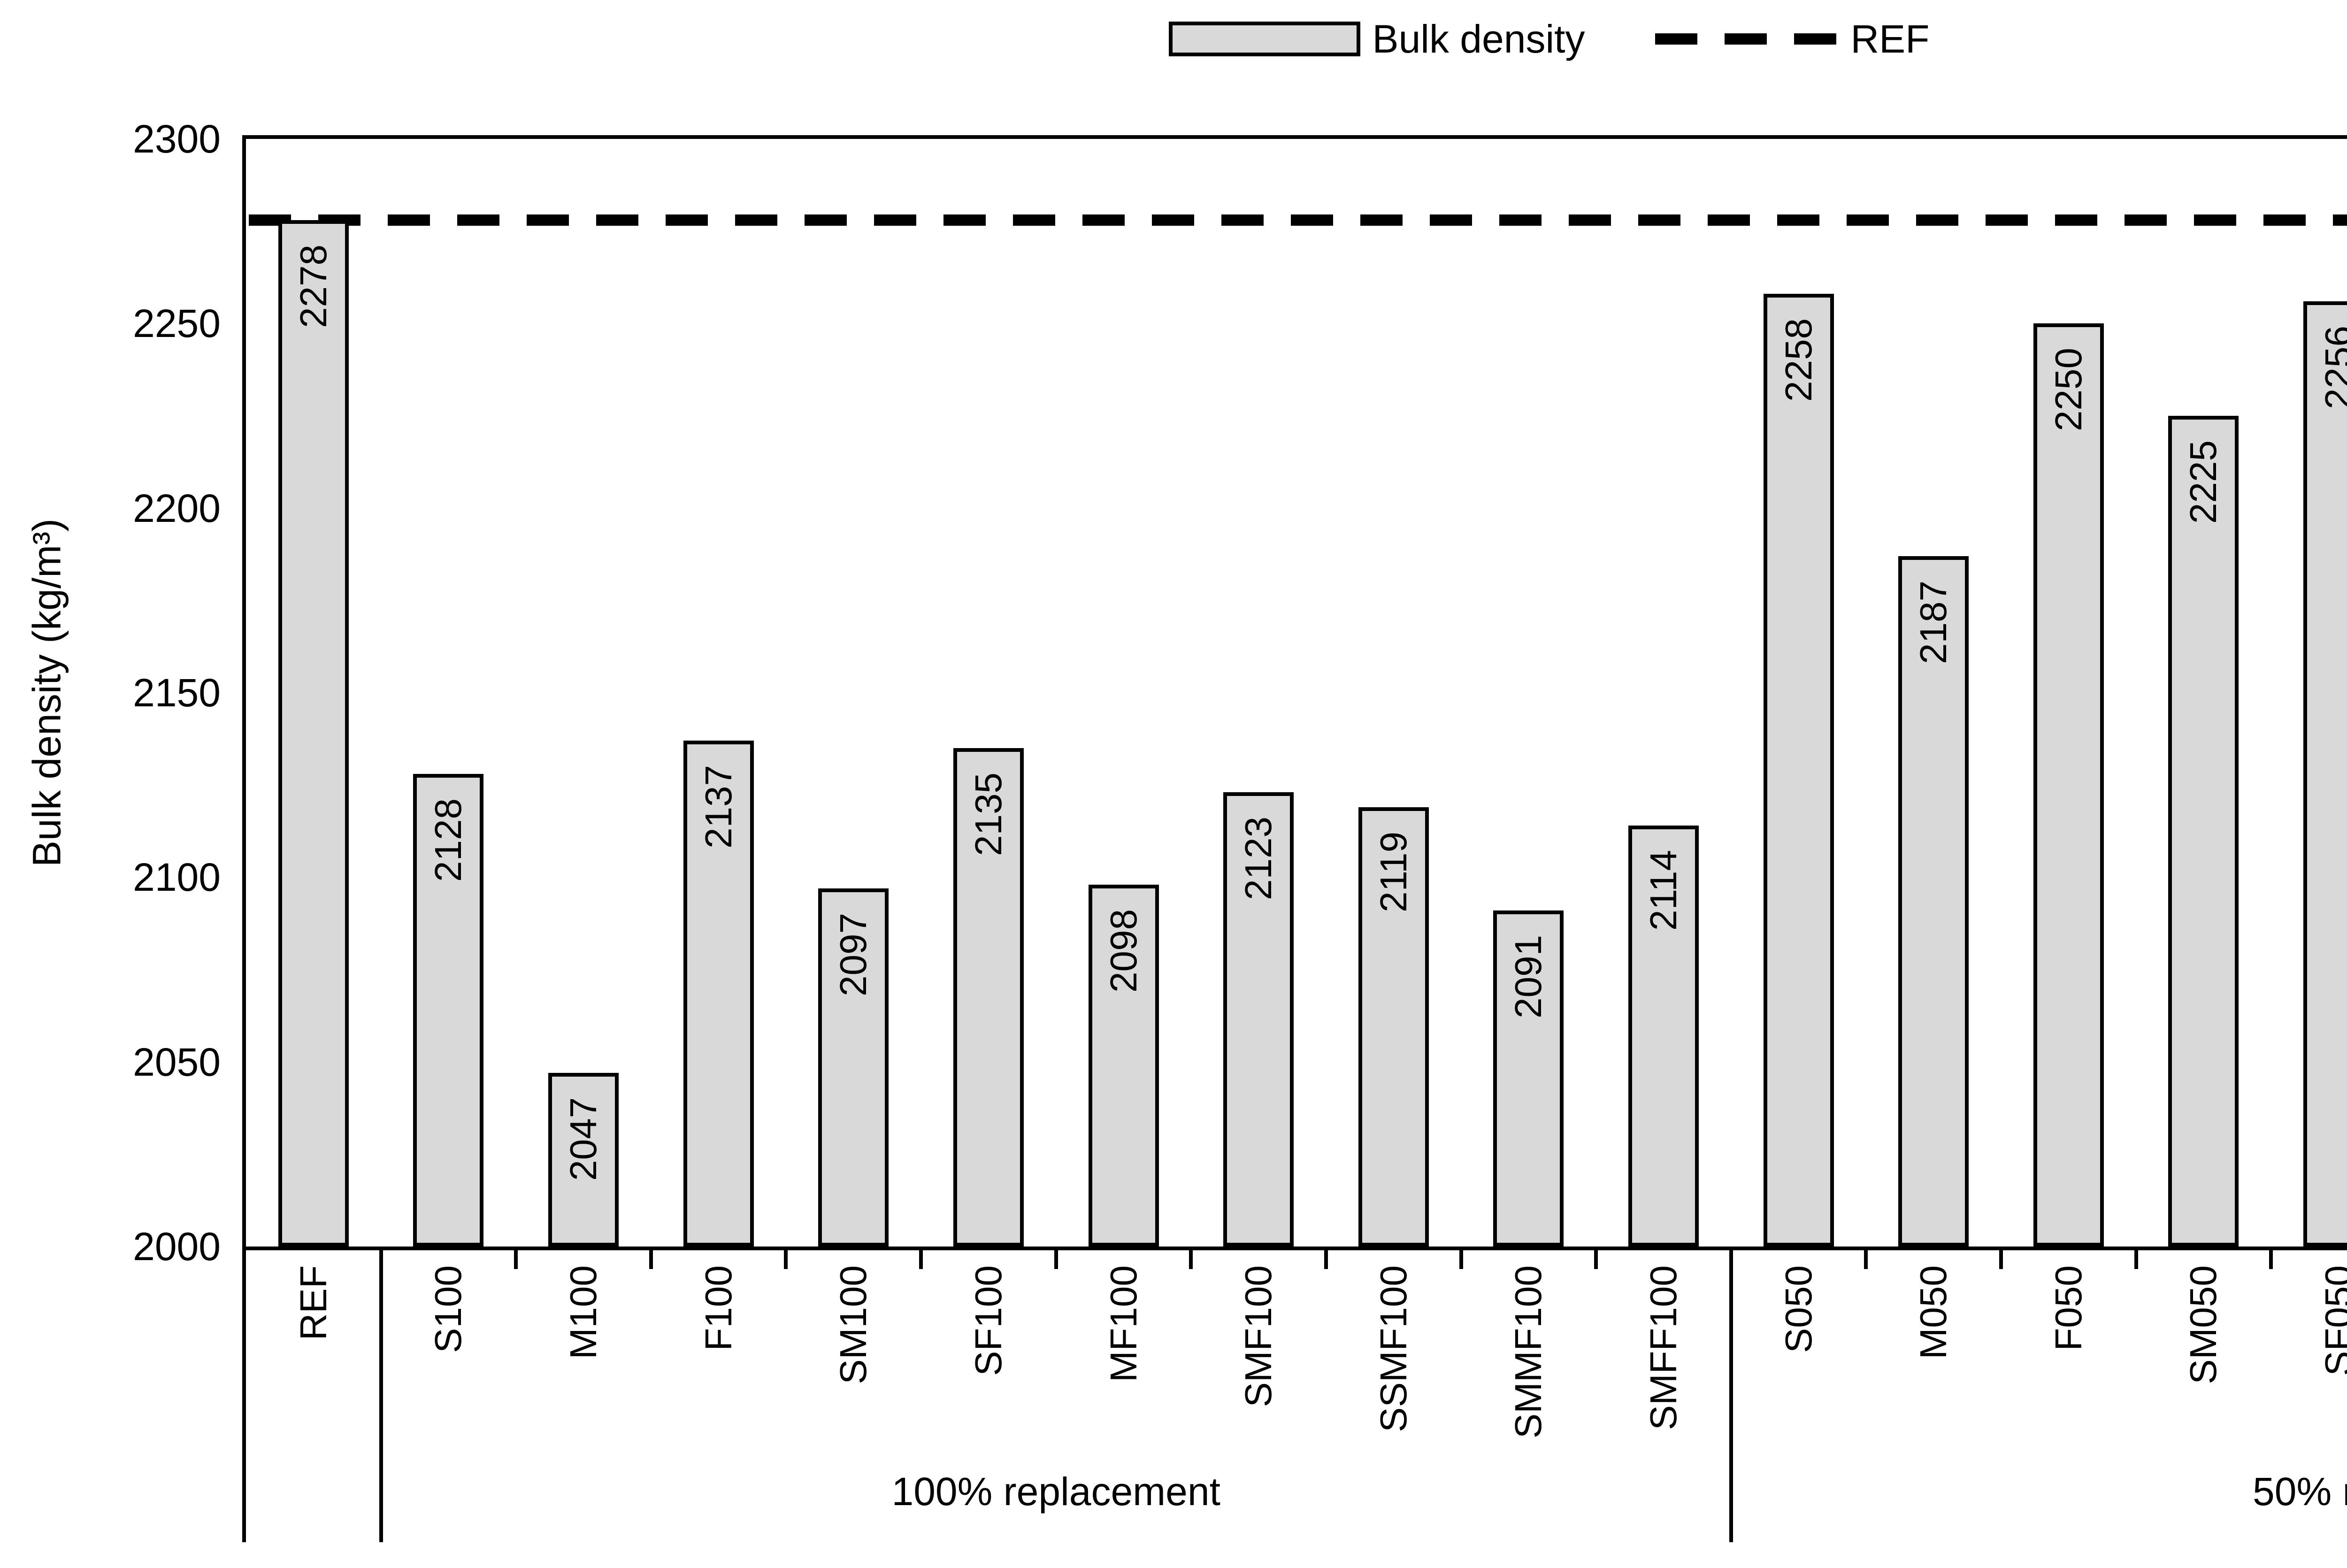 The image size is (2347, 1568). I want to click on bar-value-label: 2250, so click(2068, 390).